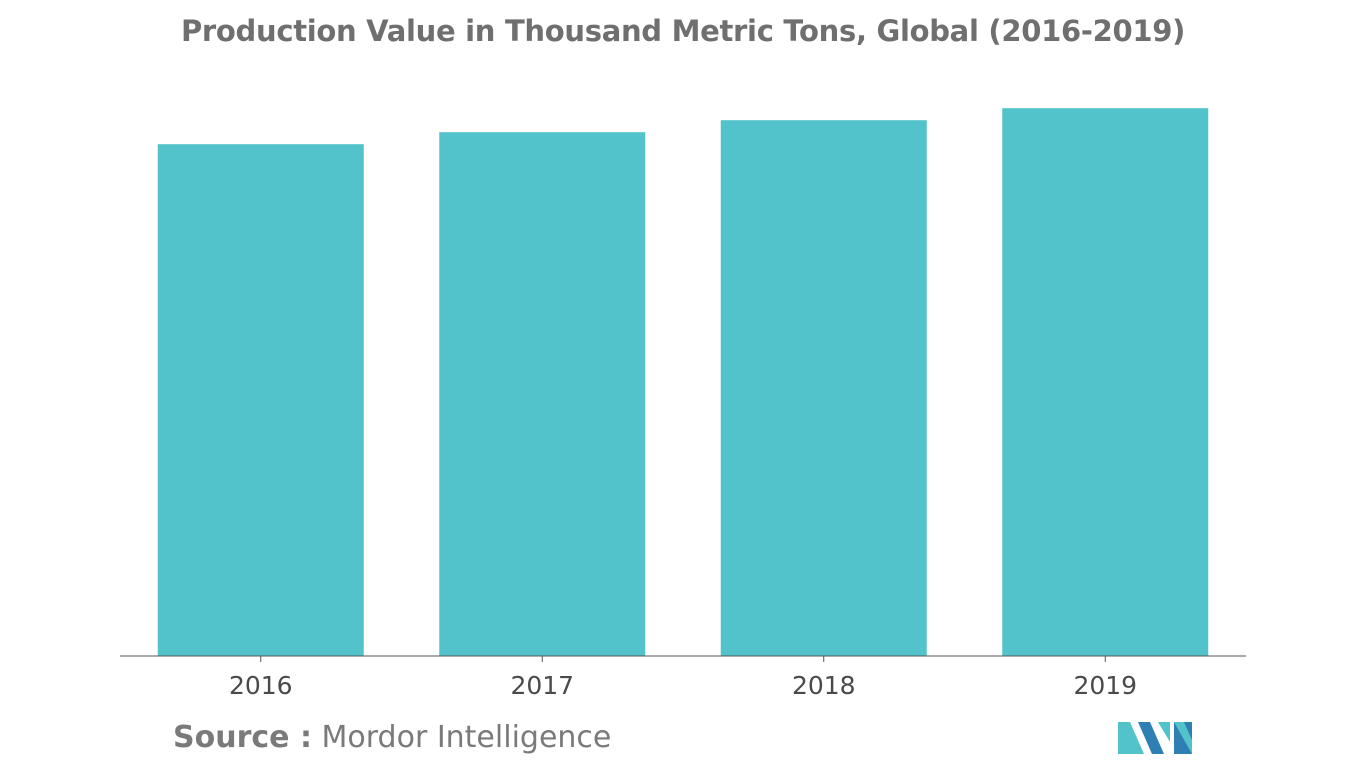 The image size is (1366, 768). I want to click on bar-2019, so click(1105, 382).